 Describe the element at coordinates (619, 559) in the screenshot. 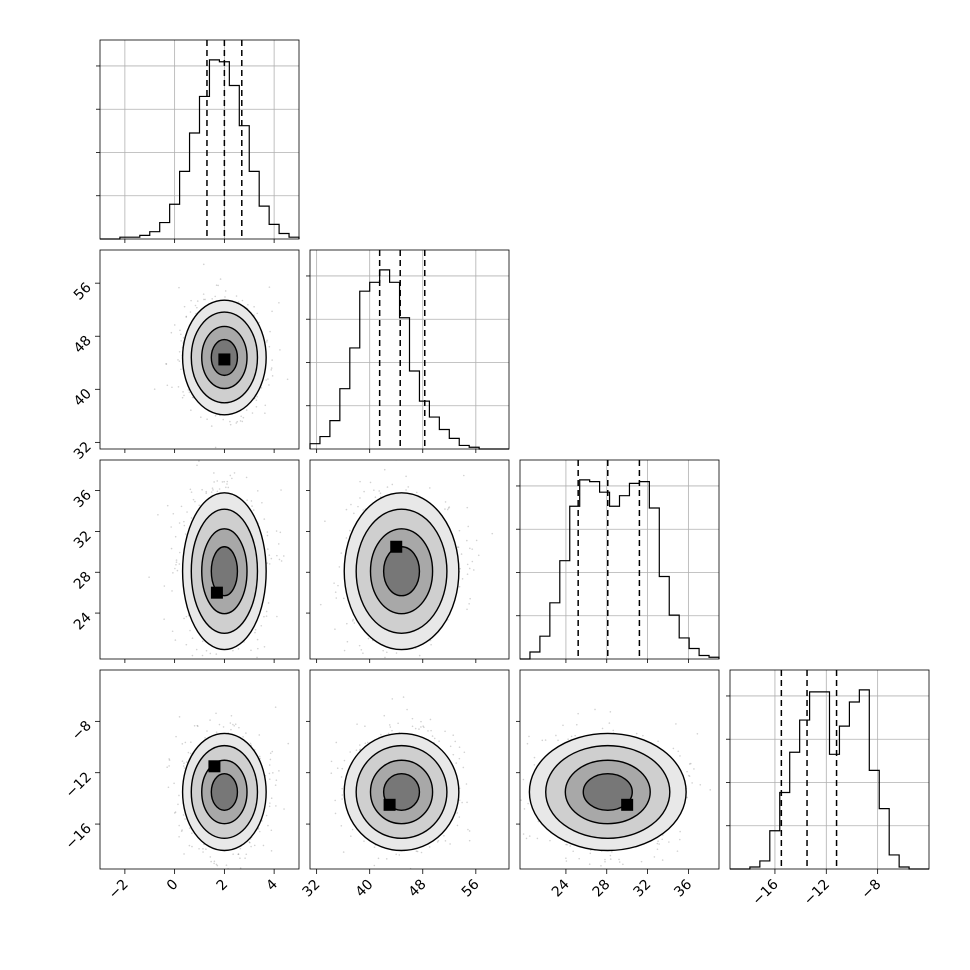

I see `panel-background` at that location.